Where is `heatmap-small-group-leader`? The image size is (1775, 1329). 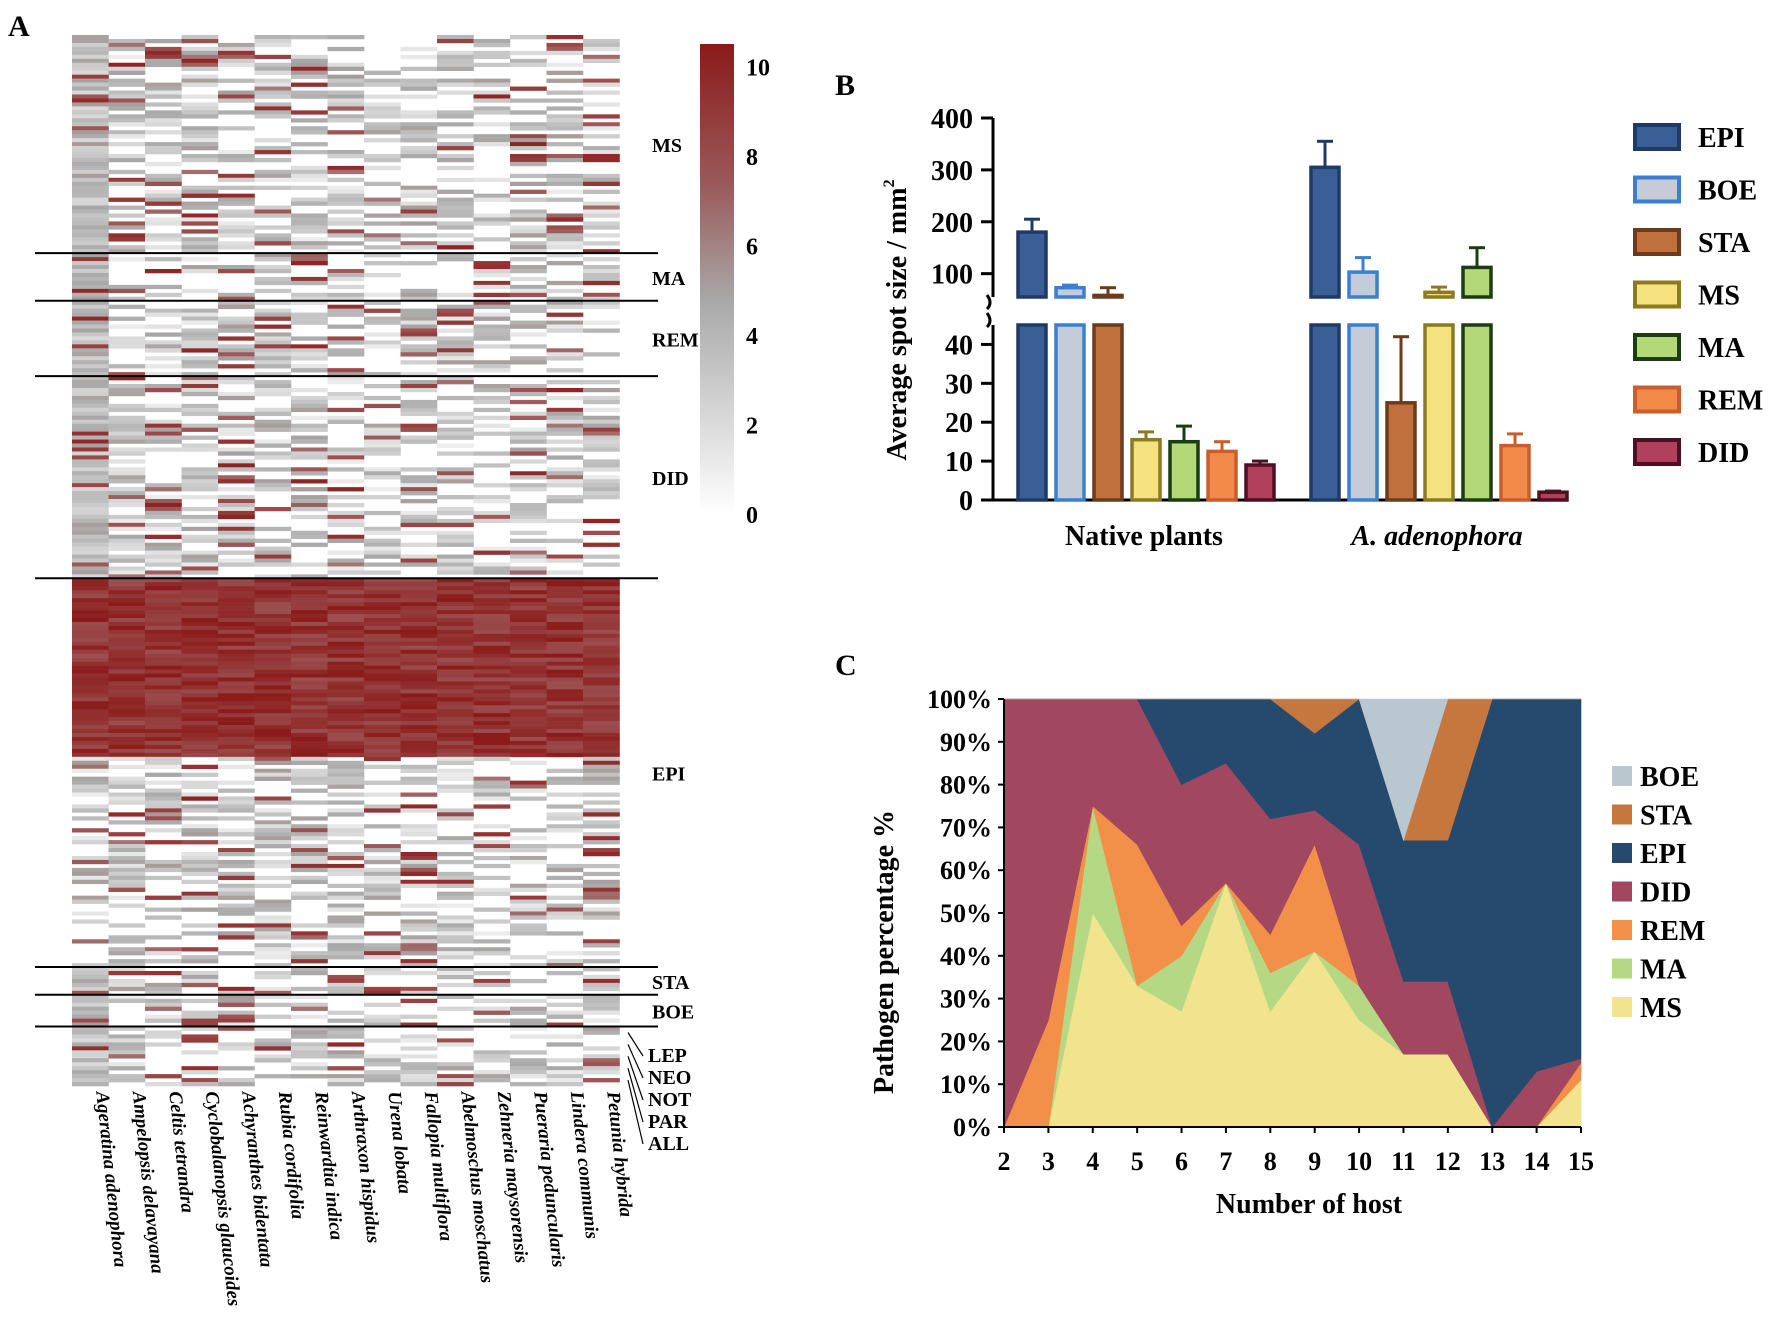
heatmap-small-group-leader is located at coordinates (635, 1095).